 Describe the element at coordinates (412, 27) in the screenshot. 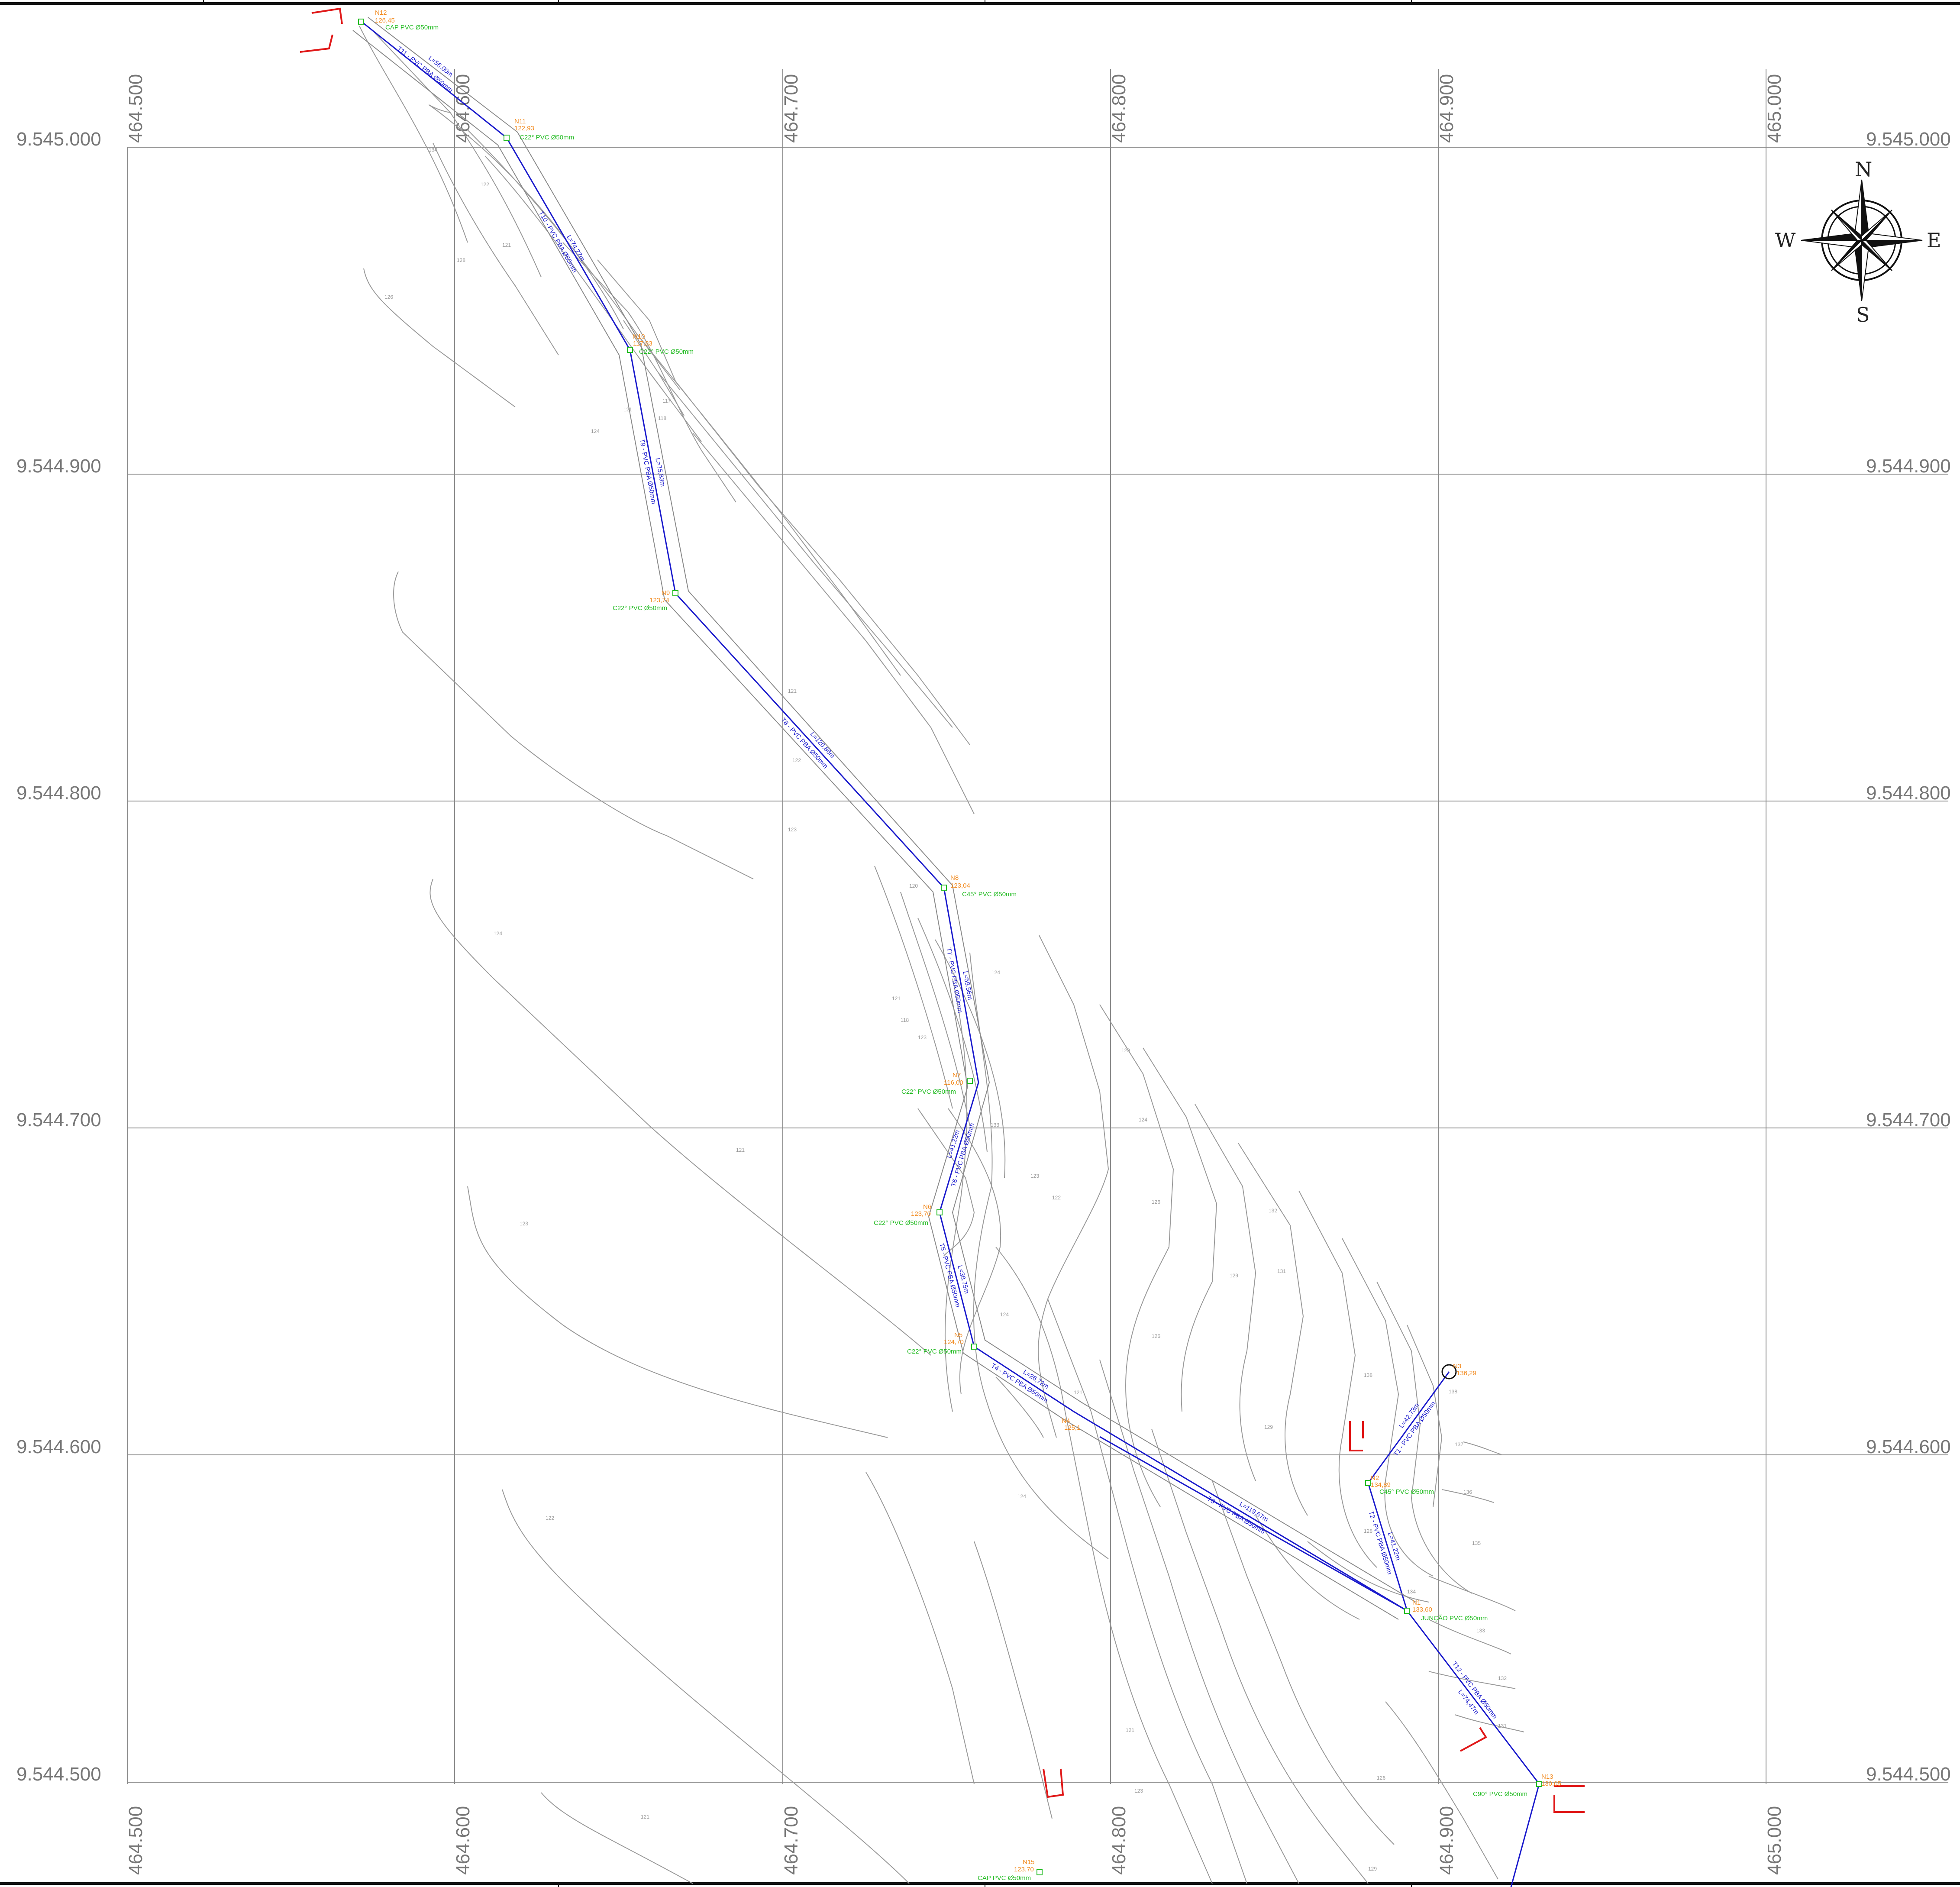

I see `fitting-label: CAP PVC Ø50mm` at that location.